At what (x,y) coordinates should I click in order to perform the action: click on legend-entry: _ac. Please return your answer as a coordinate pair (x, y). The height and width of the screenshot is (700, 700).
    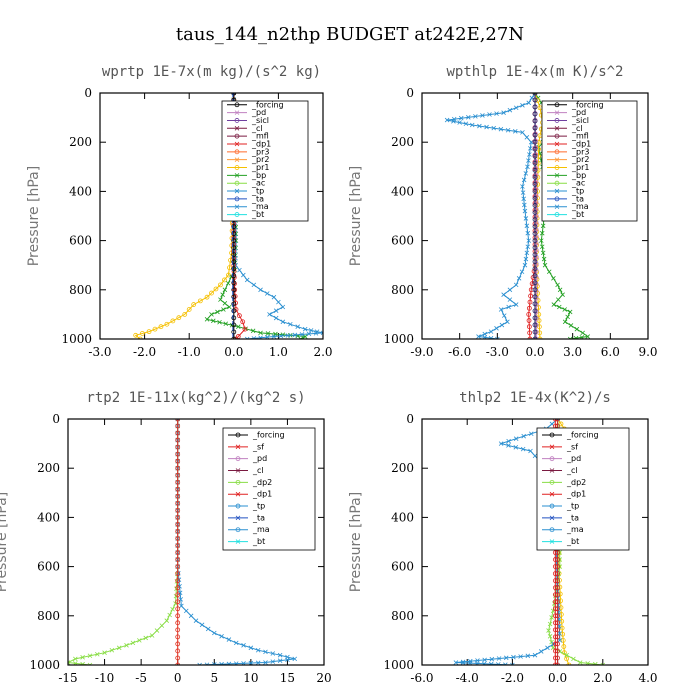
    Looking at the image, I should click on (258, 183).